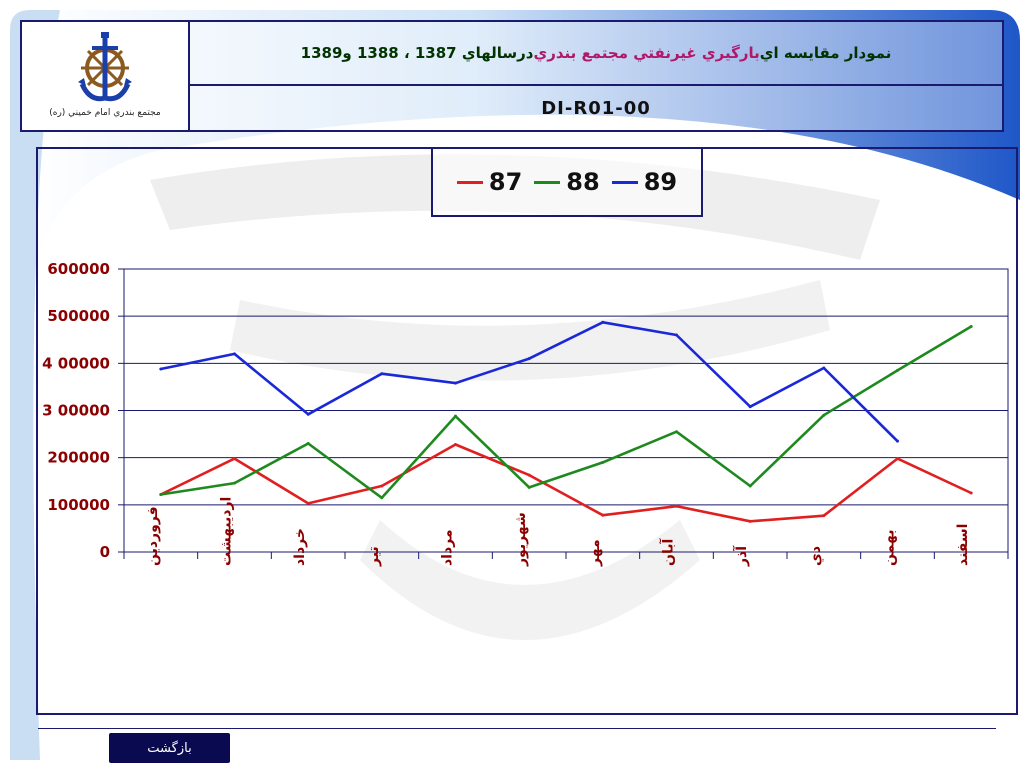 Image resolution: width=1024 pixels, height=768 pixels. What do you see at coordinates (448, 547) in the screenshot?
I see `x-tick-label: مرداد` at bounding box center [448, 547].